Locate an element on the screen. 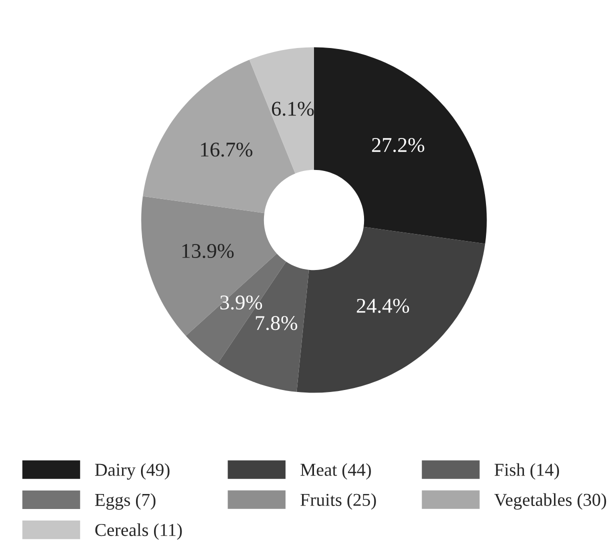 The width and height of the screenshot is (609, 556). legend-label: Cereals (11) is located at coordinates (138, 531).